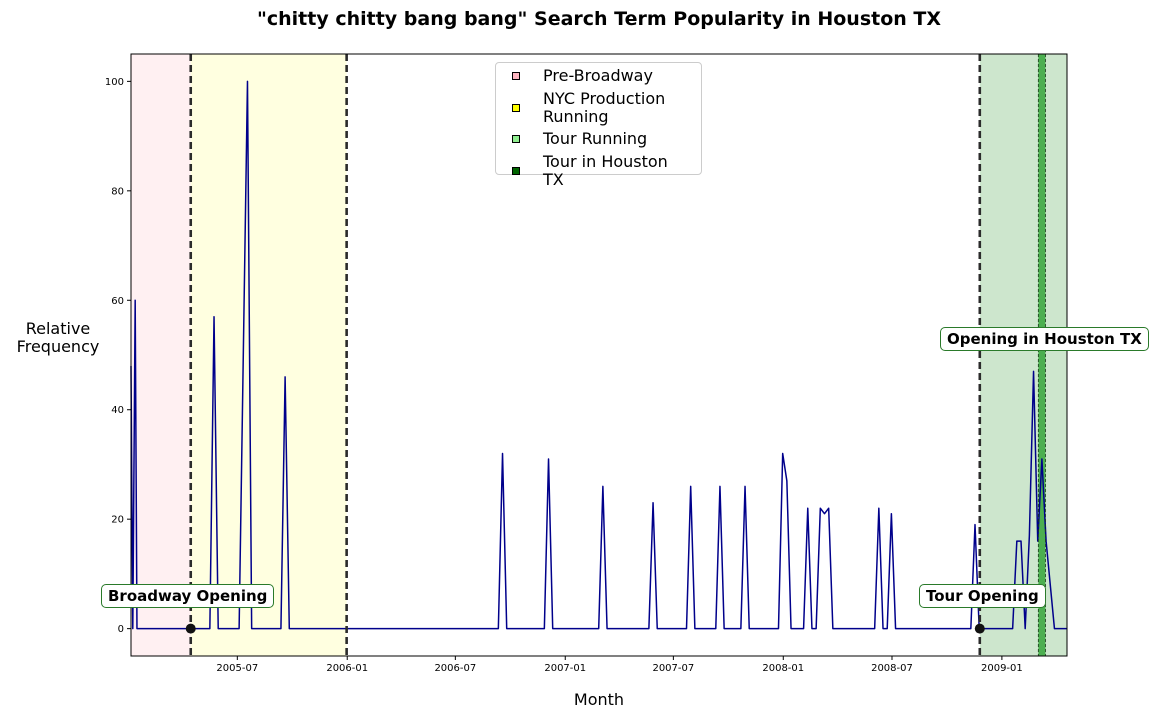 The image size is (1152, 720). I want to click on legend-item-tour-running: Tour Running, so click(602, 139).